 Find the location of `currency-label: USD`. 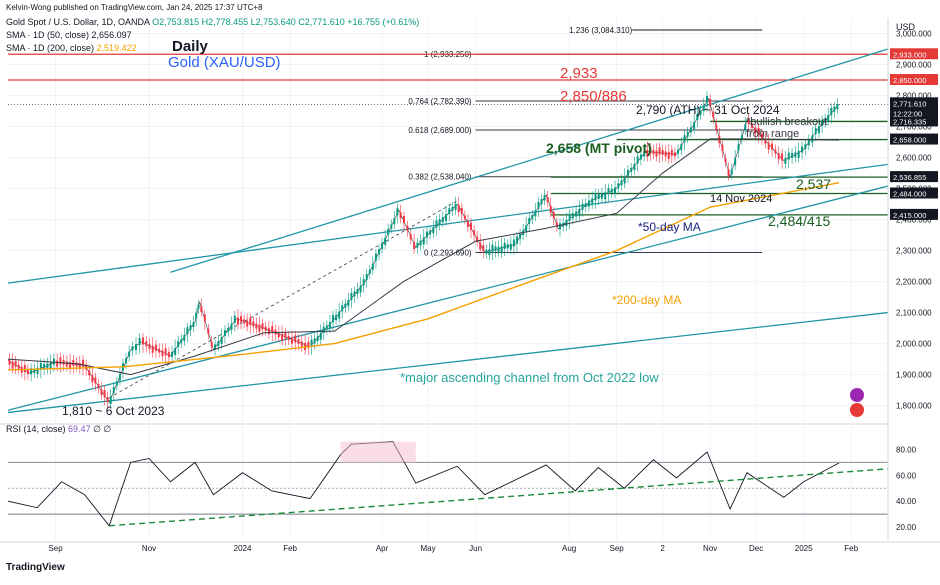

currency-label: USD is located at coordinates (906, 27).